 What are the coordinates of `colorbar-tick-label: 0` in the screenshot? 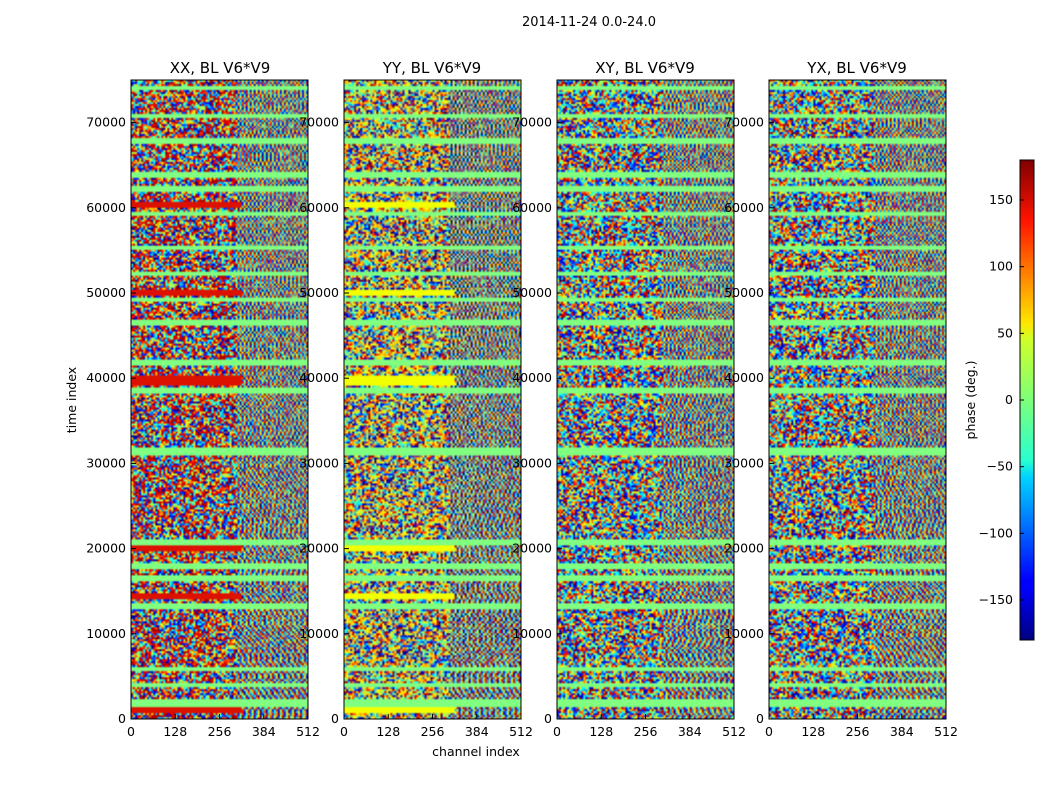 It's located at (1009, 399).